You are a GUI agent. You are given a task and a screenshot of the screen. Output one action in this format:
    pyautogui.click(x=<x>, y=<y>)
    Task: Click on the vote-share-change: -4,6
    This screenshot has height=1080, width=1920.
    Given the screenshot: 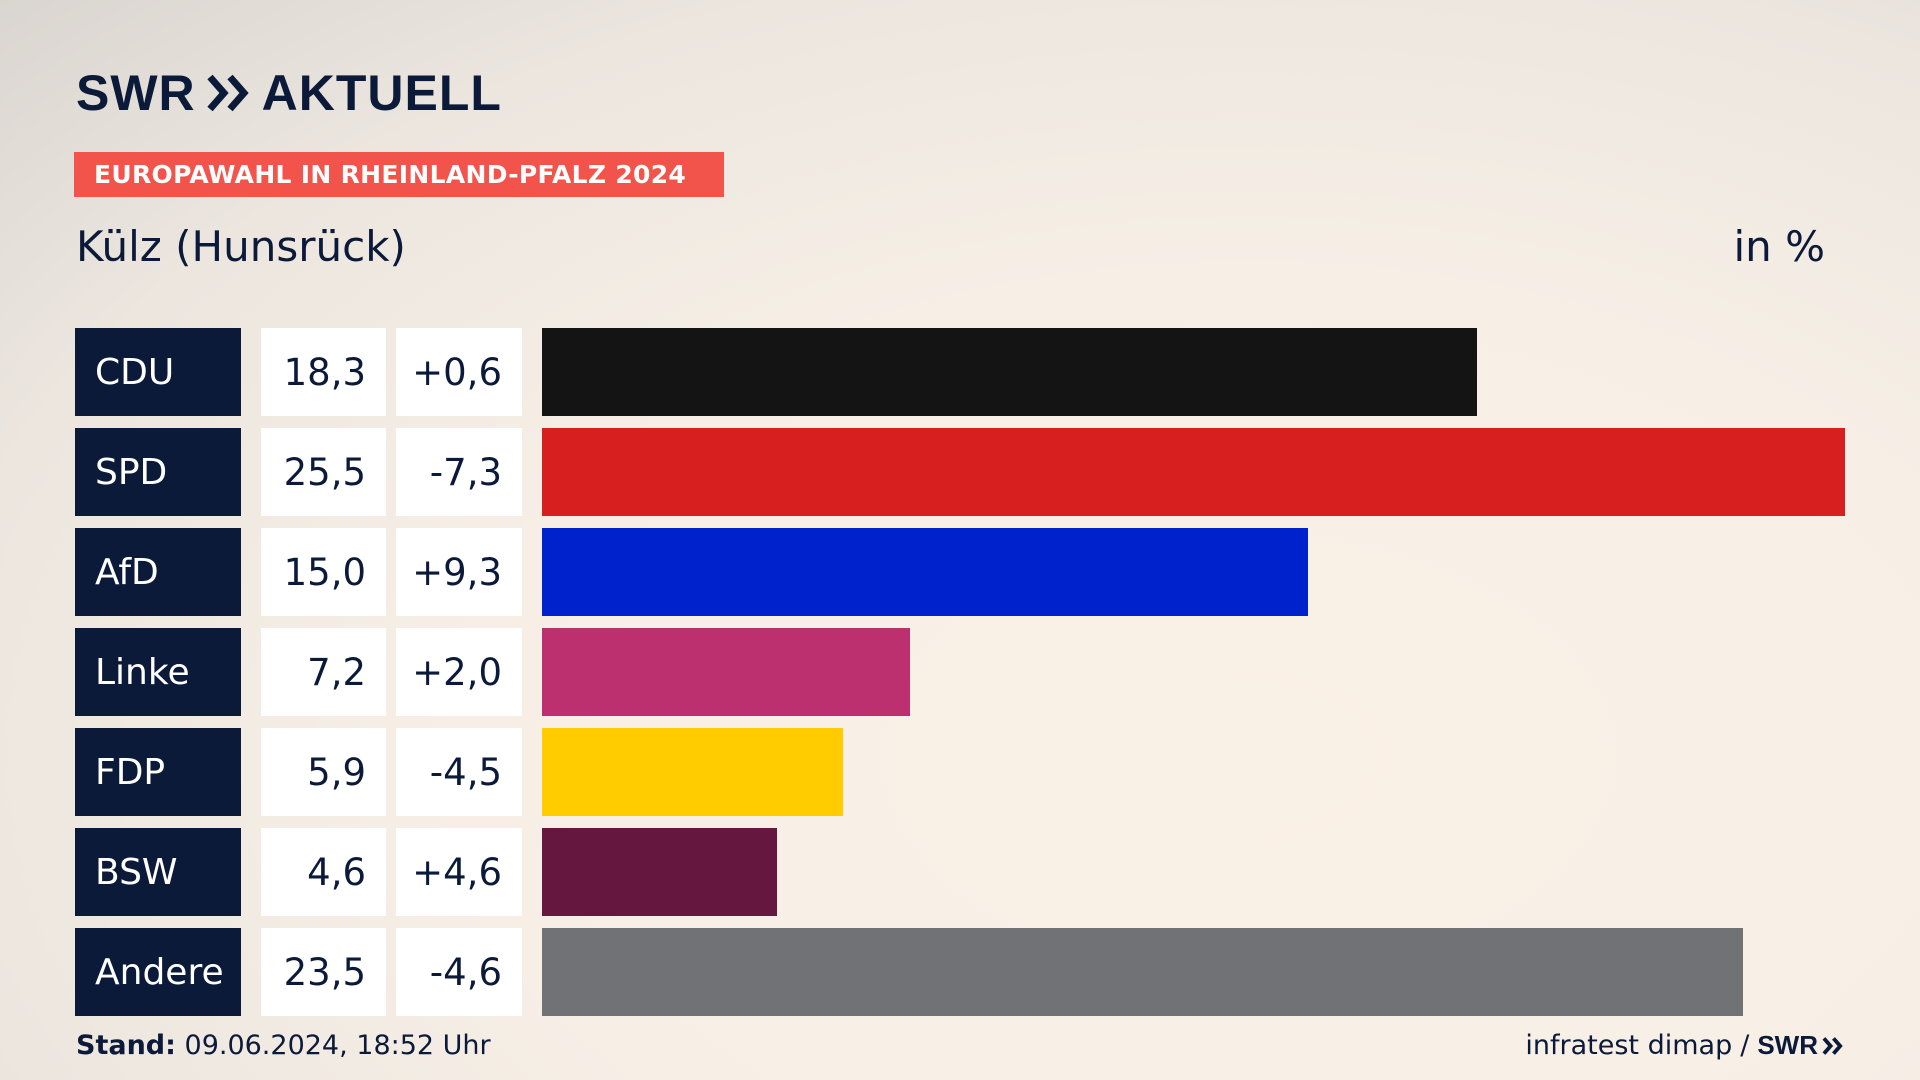 What is the action you would take?
    pyautogui.click(x=459, y=972)
    